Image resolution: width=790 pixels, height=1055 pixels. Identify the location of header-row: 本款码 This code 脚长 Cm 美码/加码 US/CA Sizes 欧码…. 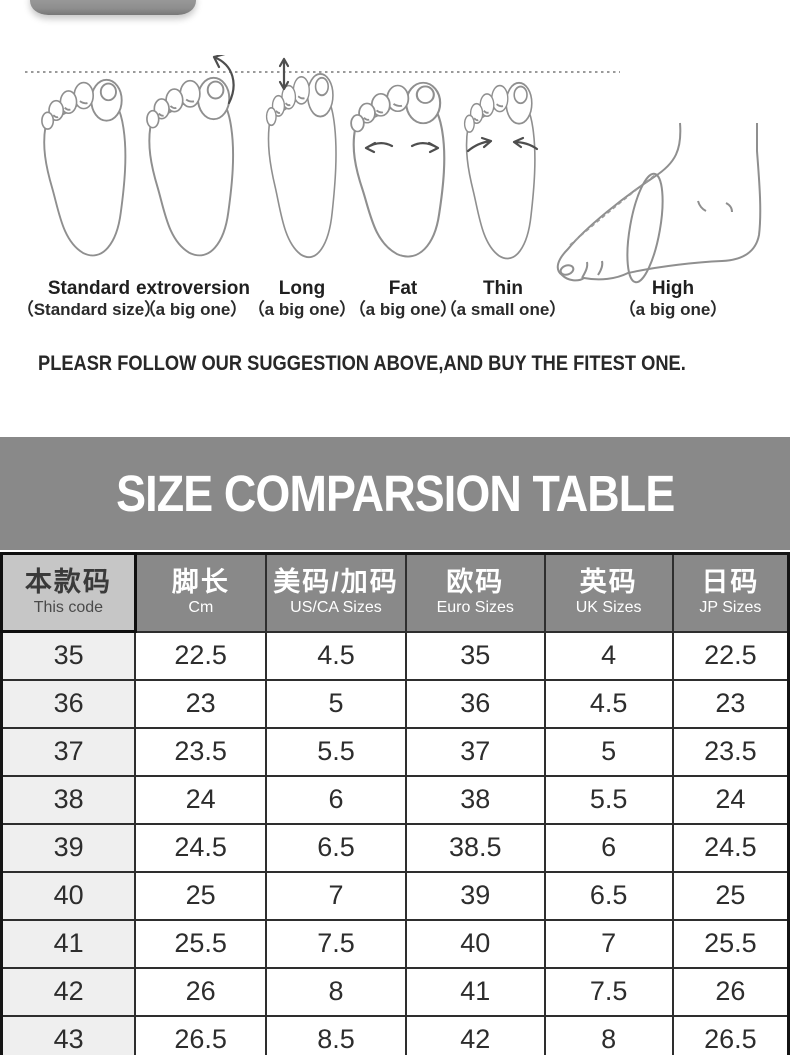
(395, 592).